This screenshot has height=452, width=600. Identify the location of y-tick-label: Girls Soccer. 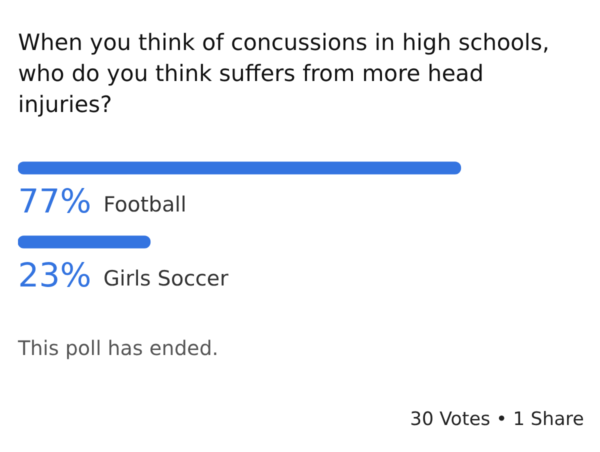
(166, 278).